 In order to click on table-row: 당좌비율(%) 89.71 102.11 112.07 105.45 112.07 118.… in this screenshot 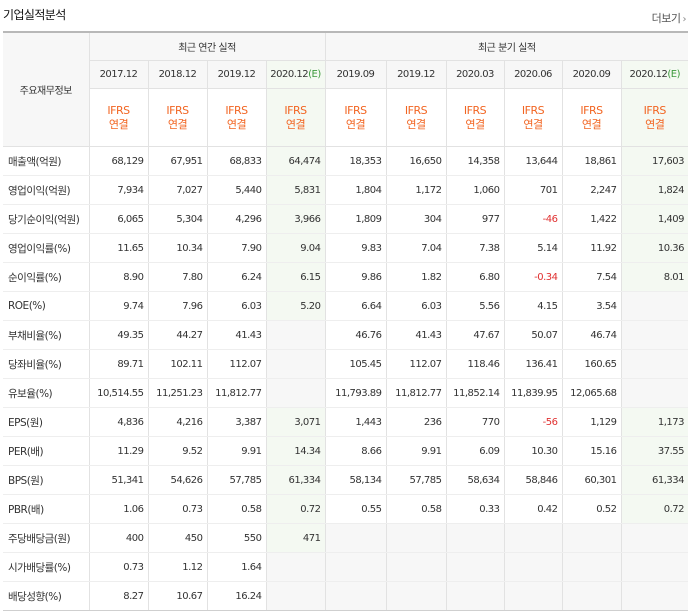, I will do `click(346, 364)`.